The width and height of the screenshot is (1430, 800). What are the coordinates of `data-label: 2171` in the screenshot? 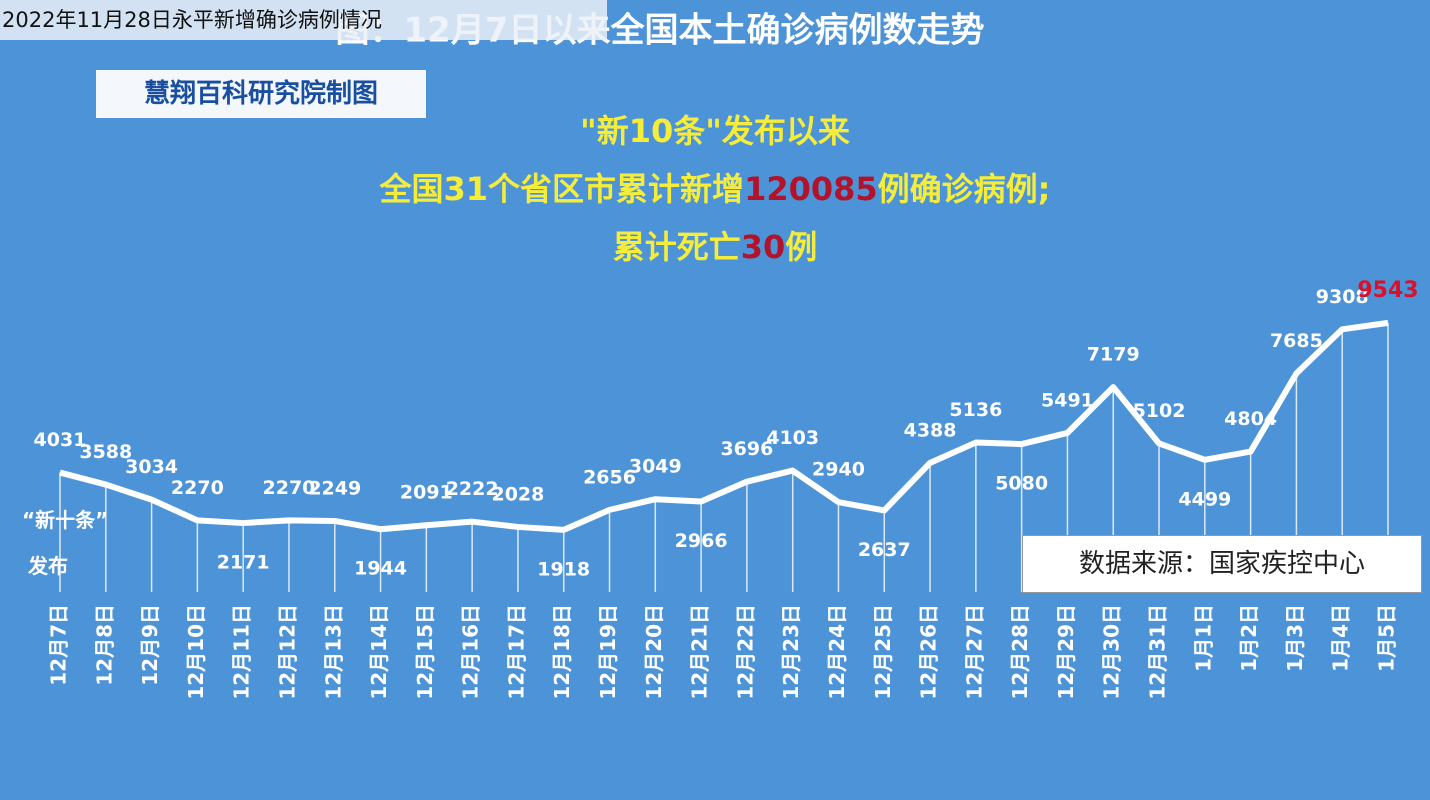 It's located at (243, 563).